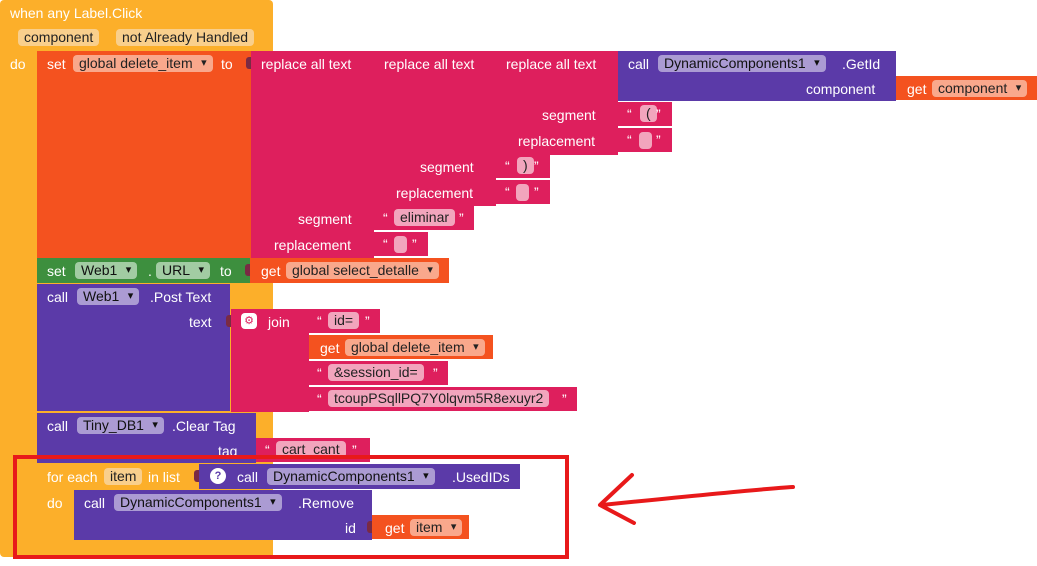 The image size is (1037, 566). I want to click on join-label: join, so click(279, 322).